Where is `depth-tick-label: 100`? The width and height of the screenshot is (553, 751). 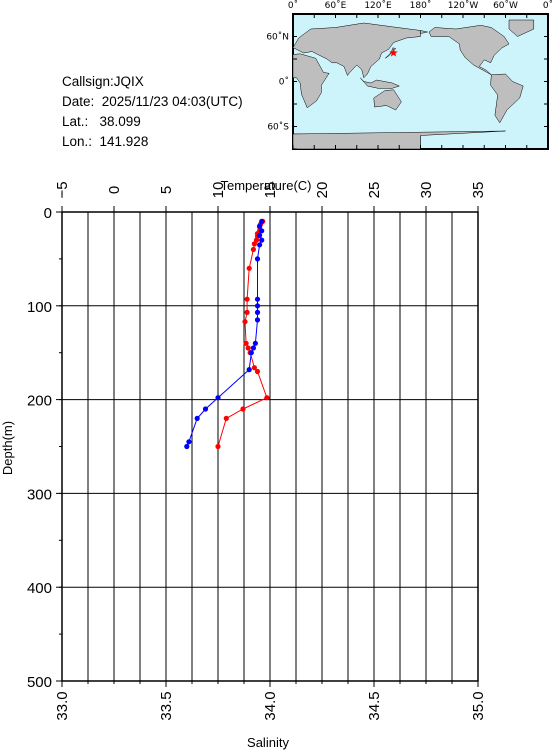
depth-tick-label: 100 is located at coordinates (39, 307).